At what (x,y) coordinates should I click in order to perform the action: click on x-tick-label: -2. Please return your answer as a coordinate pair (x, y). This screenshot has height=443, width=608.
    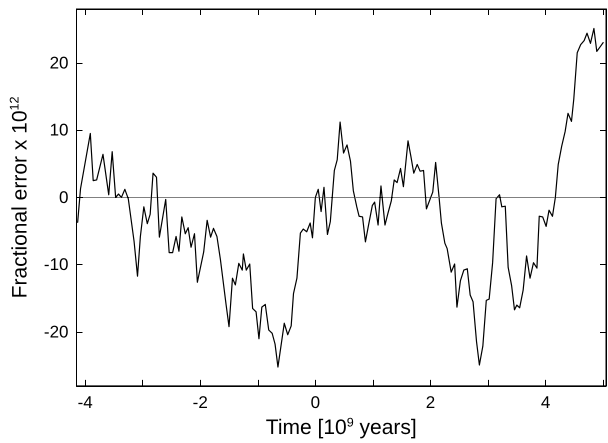
    Looking at the image, I should click on (200, 402).